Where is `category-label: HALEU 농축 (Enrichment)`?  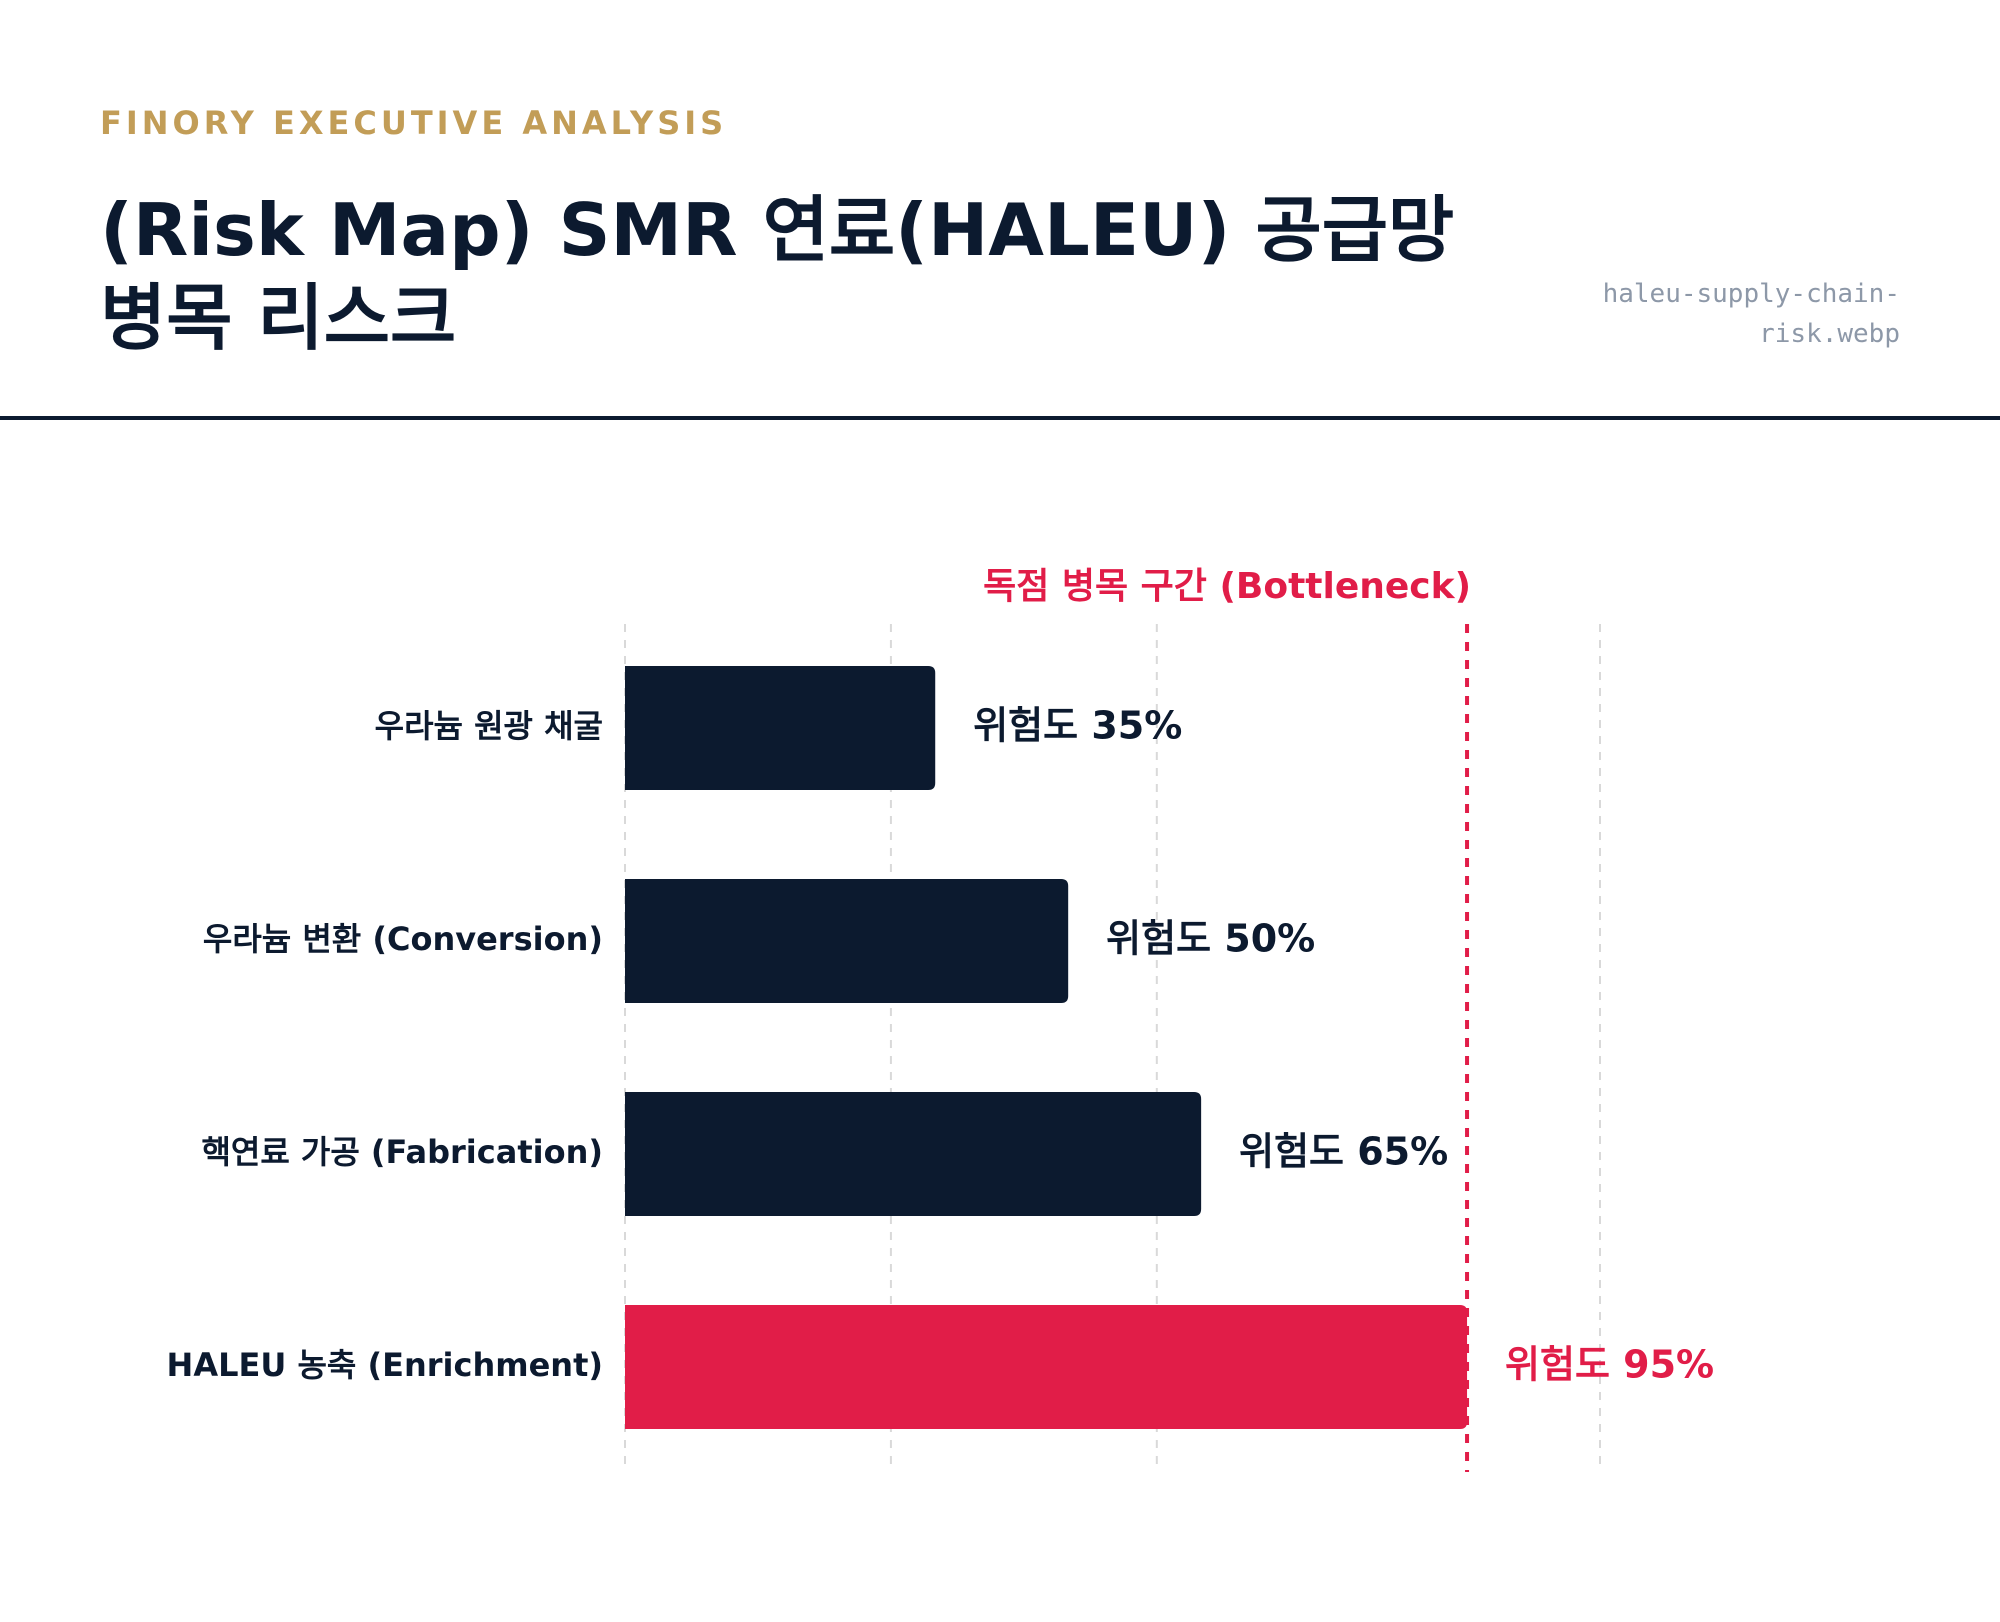
category-label: HALEU 농축 (Enrichment) is located at coordinates (385, 1365).